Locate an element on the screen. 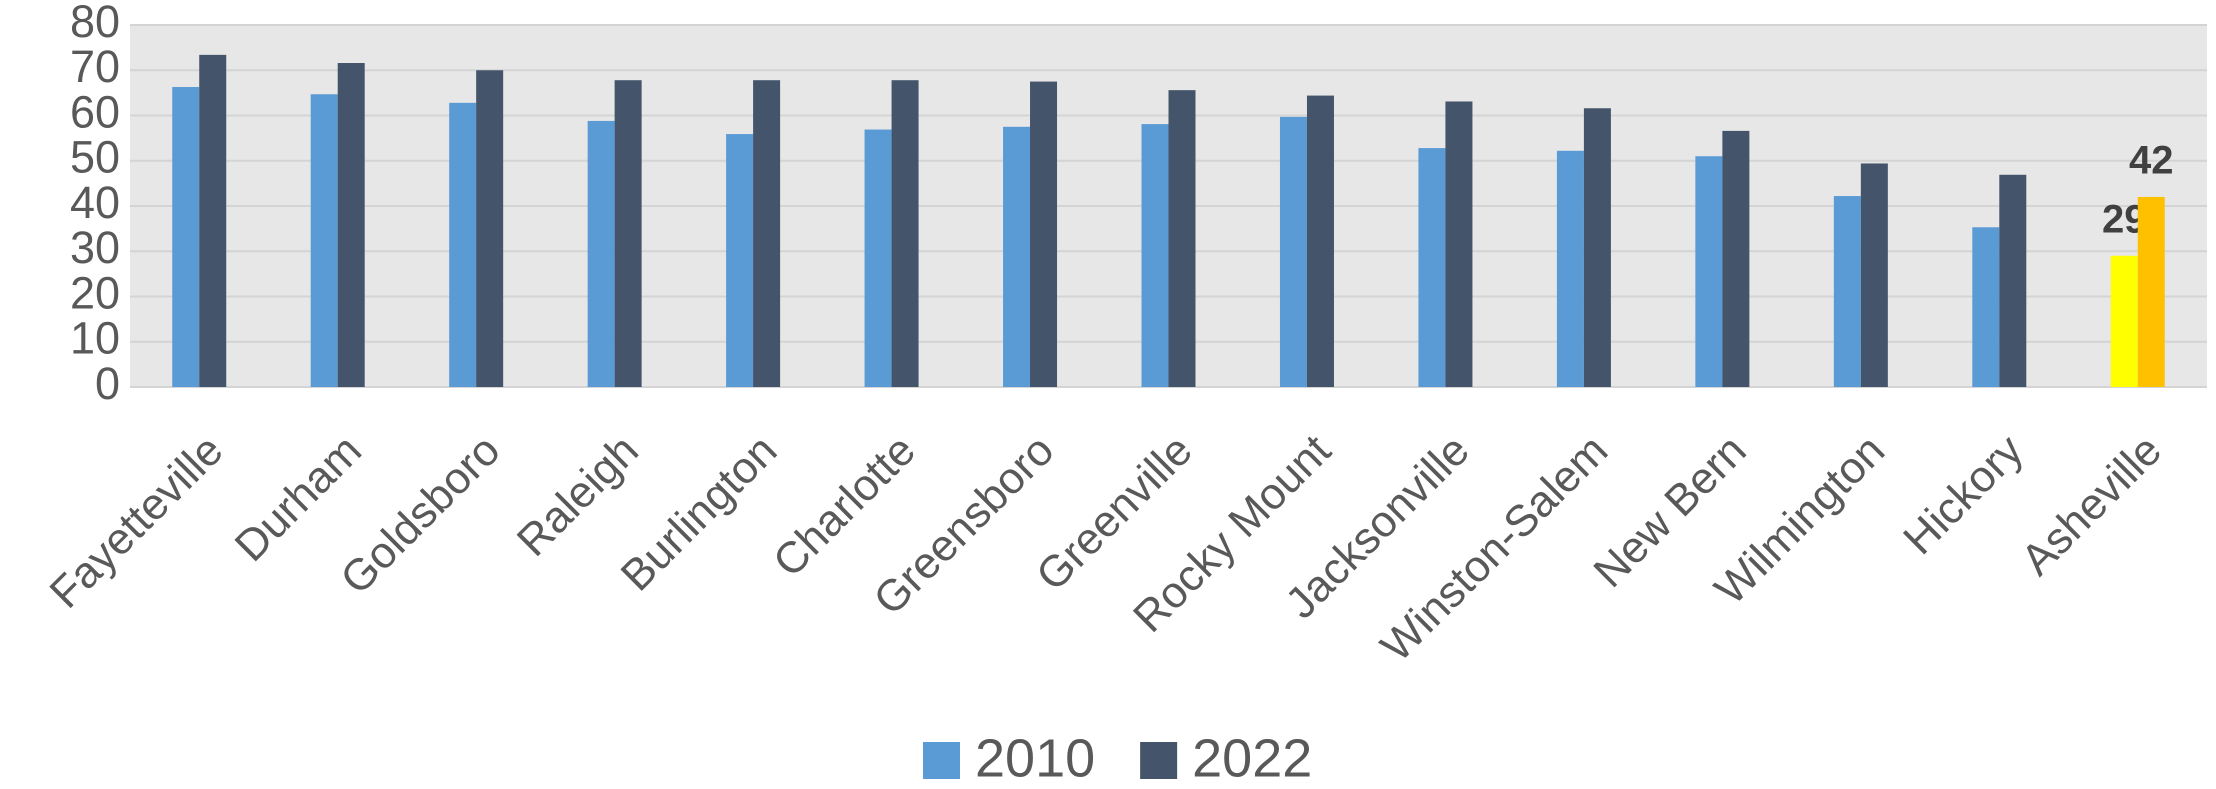 The width and height of the screenshot is (2216, 789). y-tick-label: 40 is located at coordinates (95, 202).